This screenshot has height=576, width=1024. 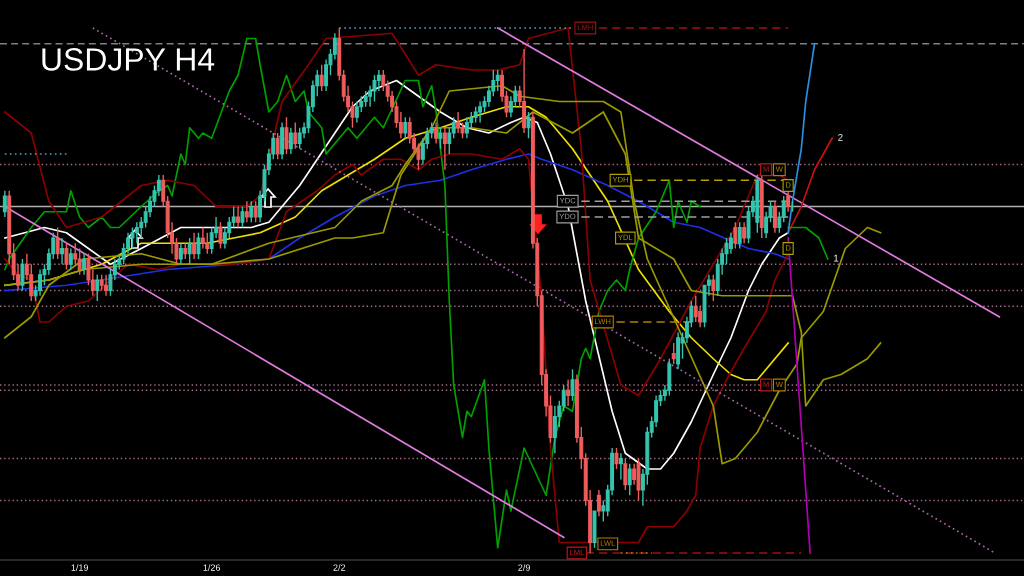 I want to click on chart-title: USDJPY H4, so click(x=128, y=59).